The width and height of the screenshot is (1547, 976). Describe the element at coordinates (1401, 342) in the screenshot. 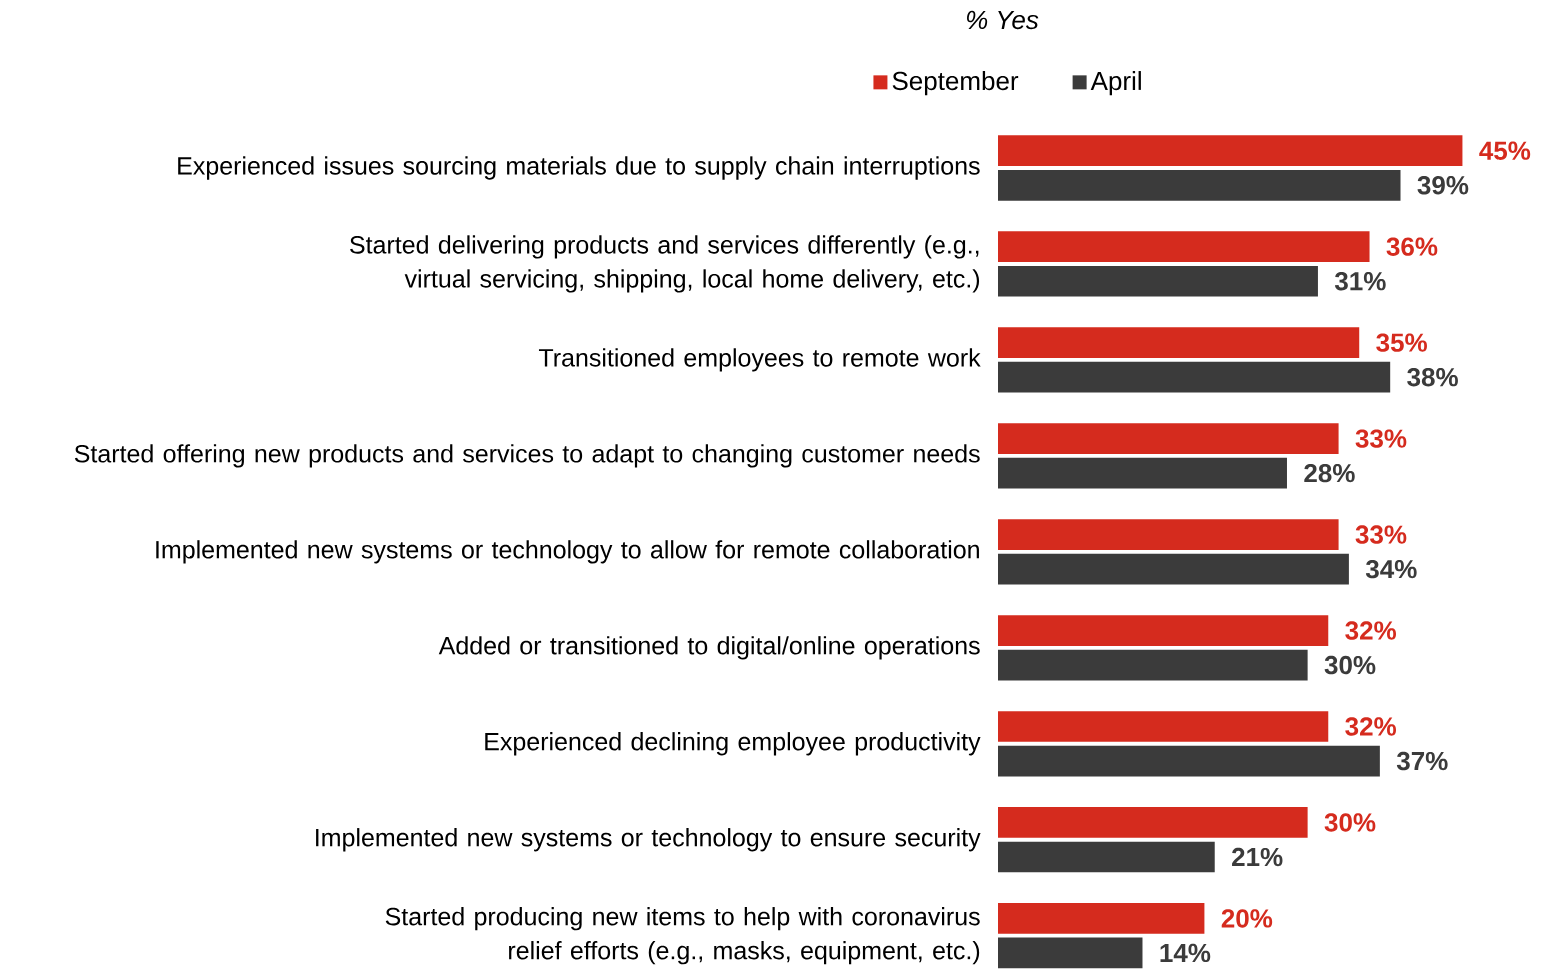

I see `data-label: 35%` at that location.